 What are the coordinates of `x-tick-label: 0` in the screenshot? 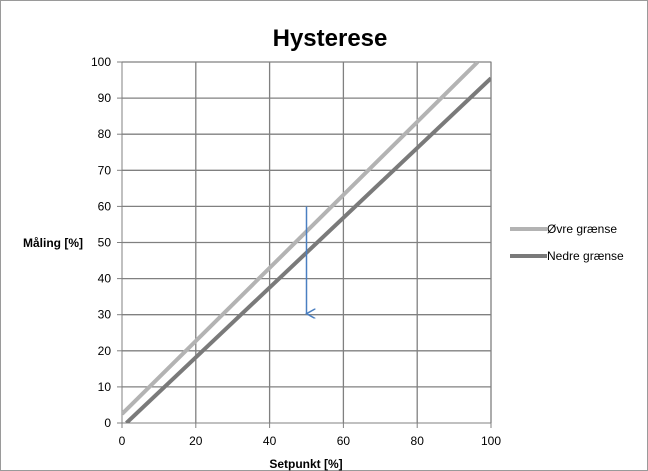 It's located at (122, 441).